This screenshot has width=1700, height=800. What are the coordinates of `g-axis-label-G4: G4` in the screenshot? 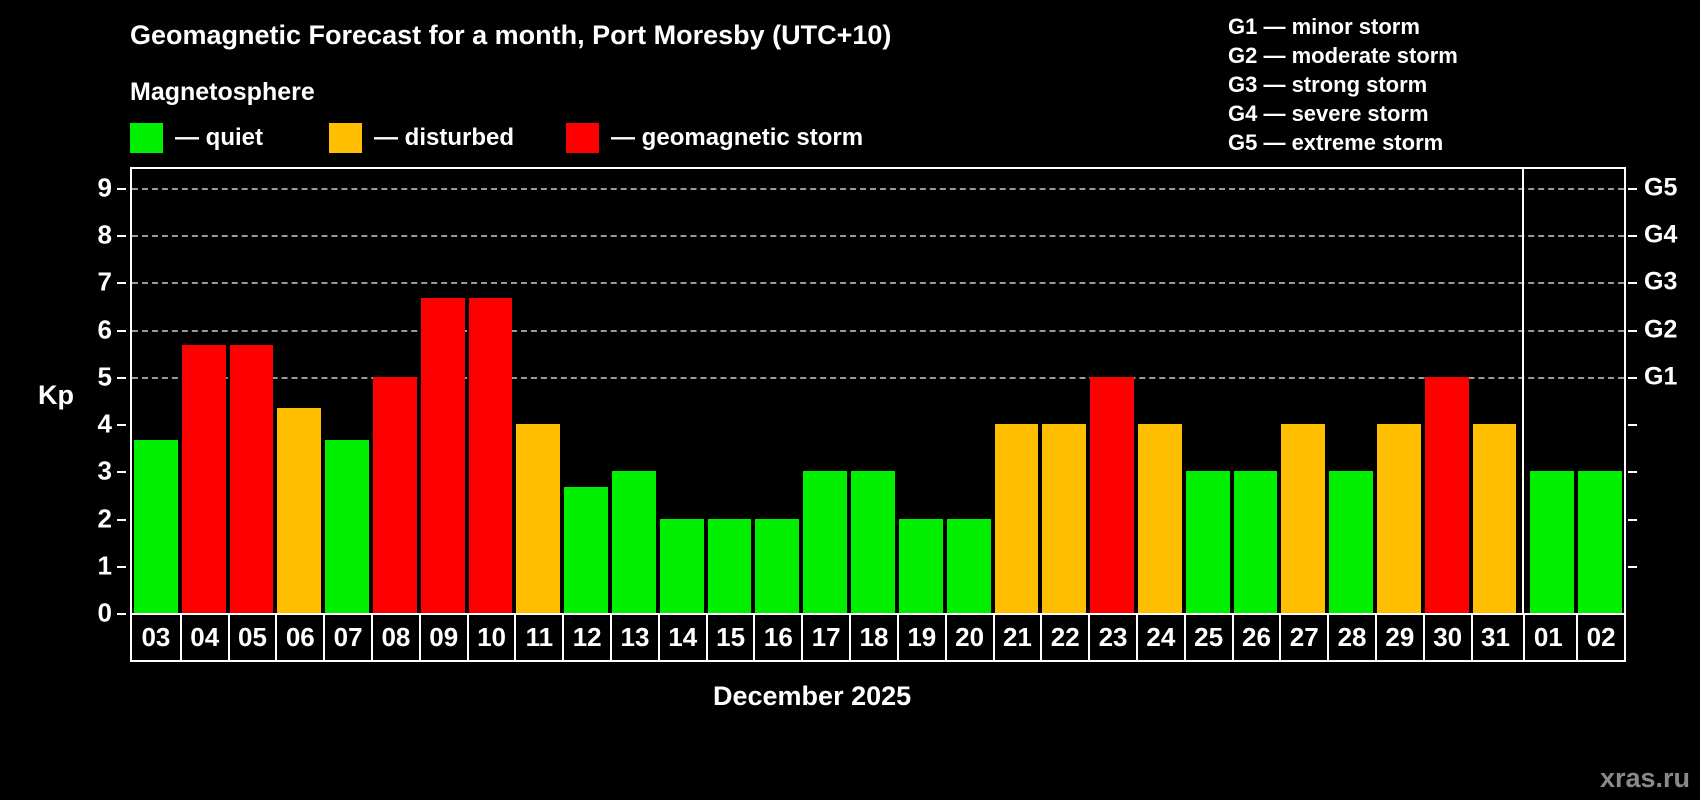 It's located at (1661, 234).